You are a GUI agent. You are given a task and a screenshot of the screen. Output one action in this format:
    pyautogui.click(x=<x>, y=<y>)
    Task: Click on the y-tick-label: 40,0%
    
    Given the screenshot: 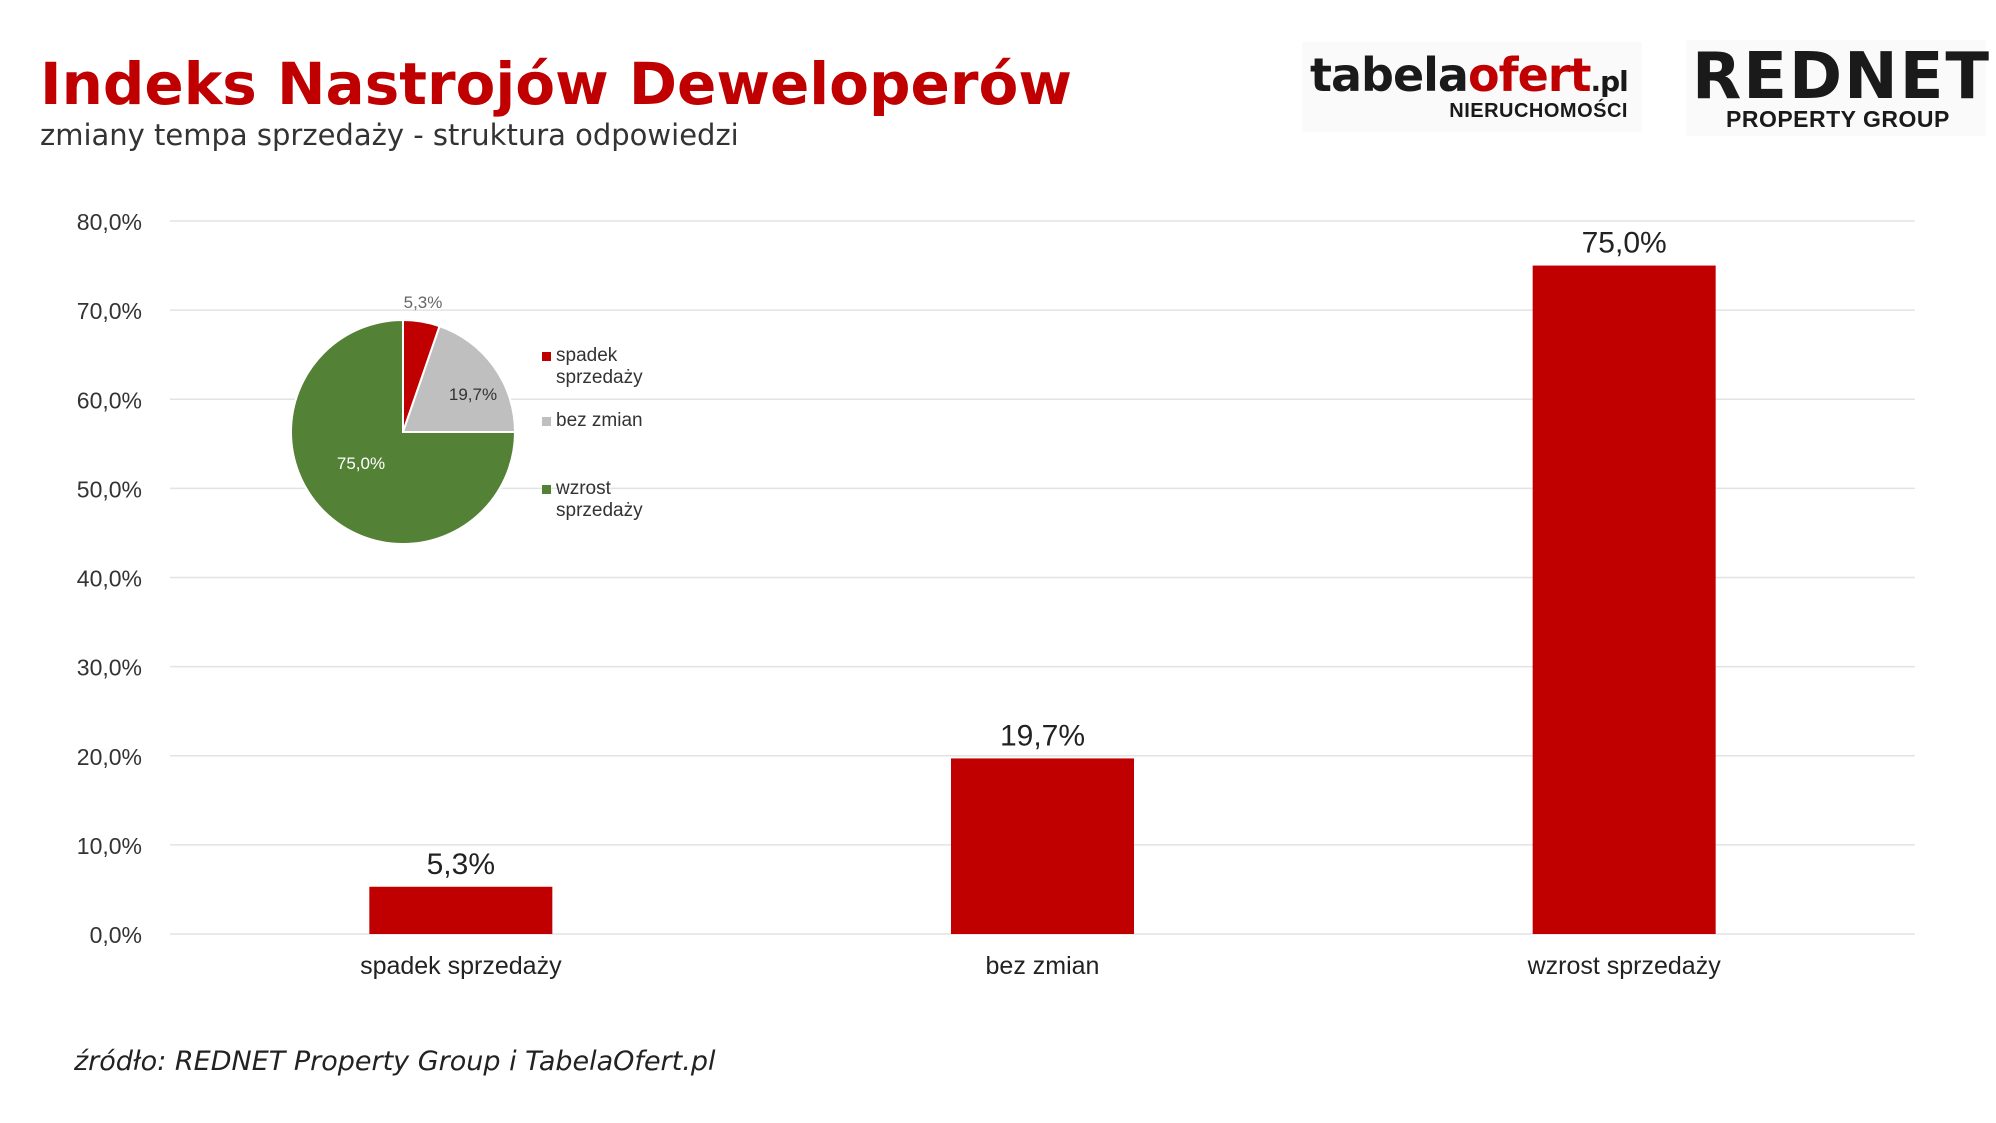 What is the action you would take?
    pyautogui.click(x=109, y=579)
    